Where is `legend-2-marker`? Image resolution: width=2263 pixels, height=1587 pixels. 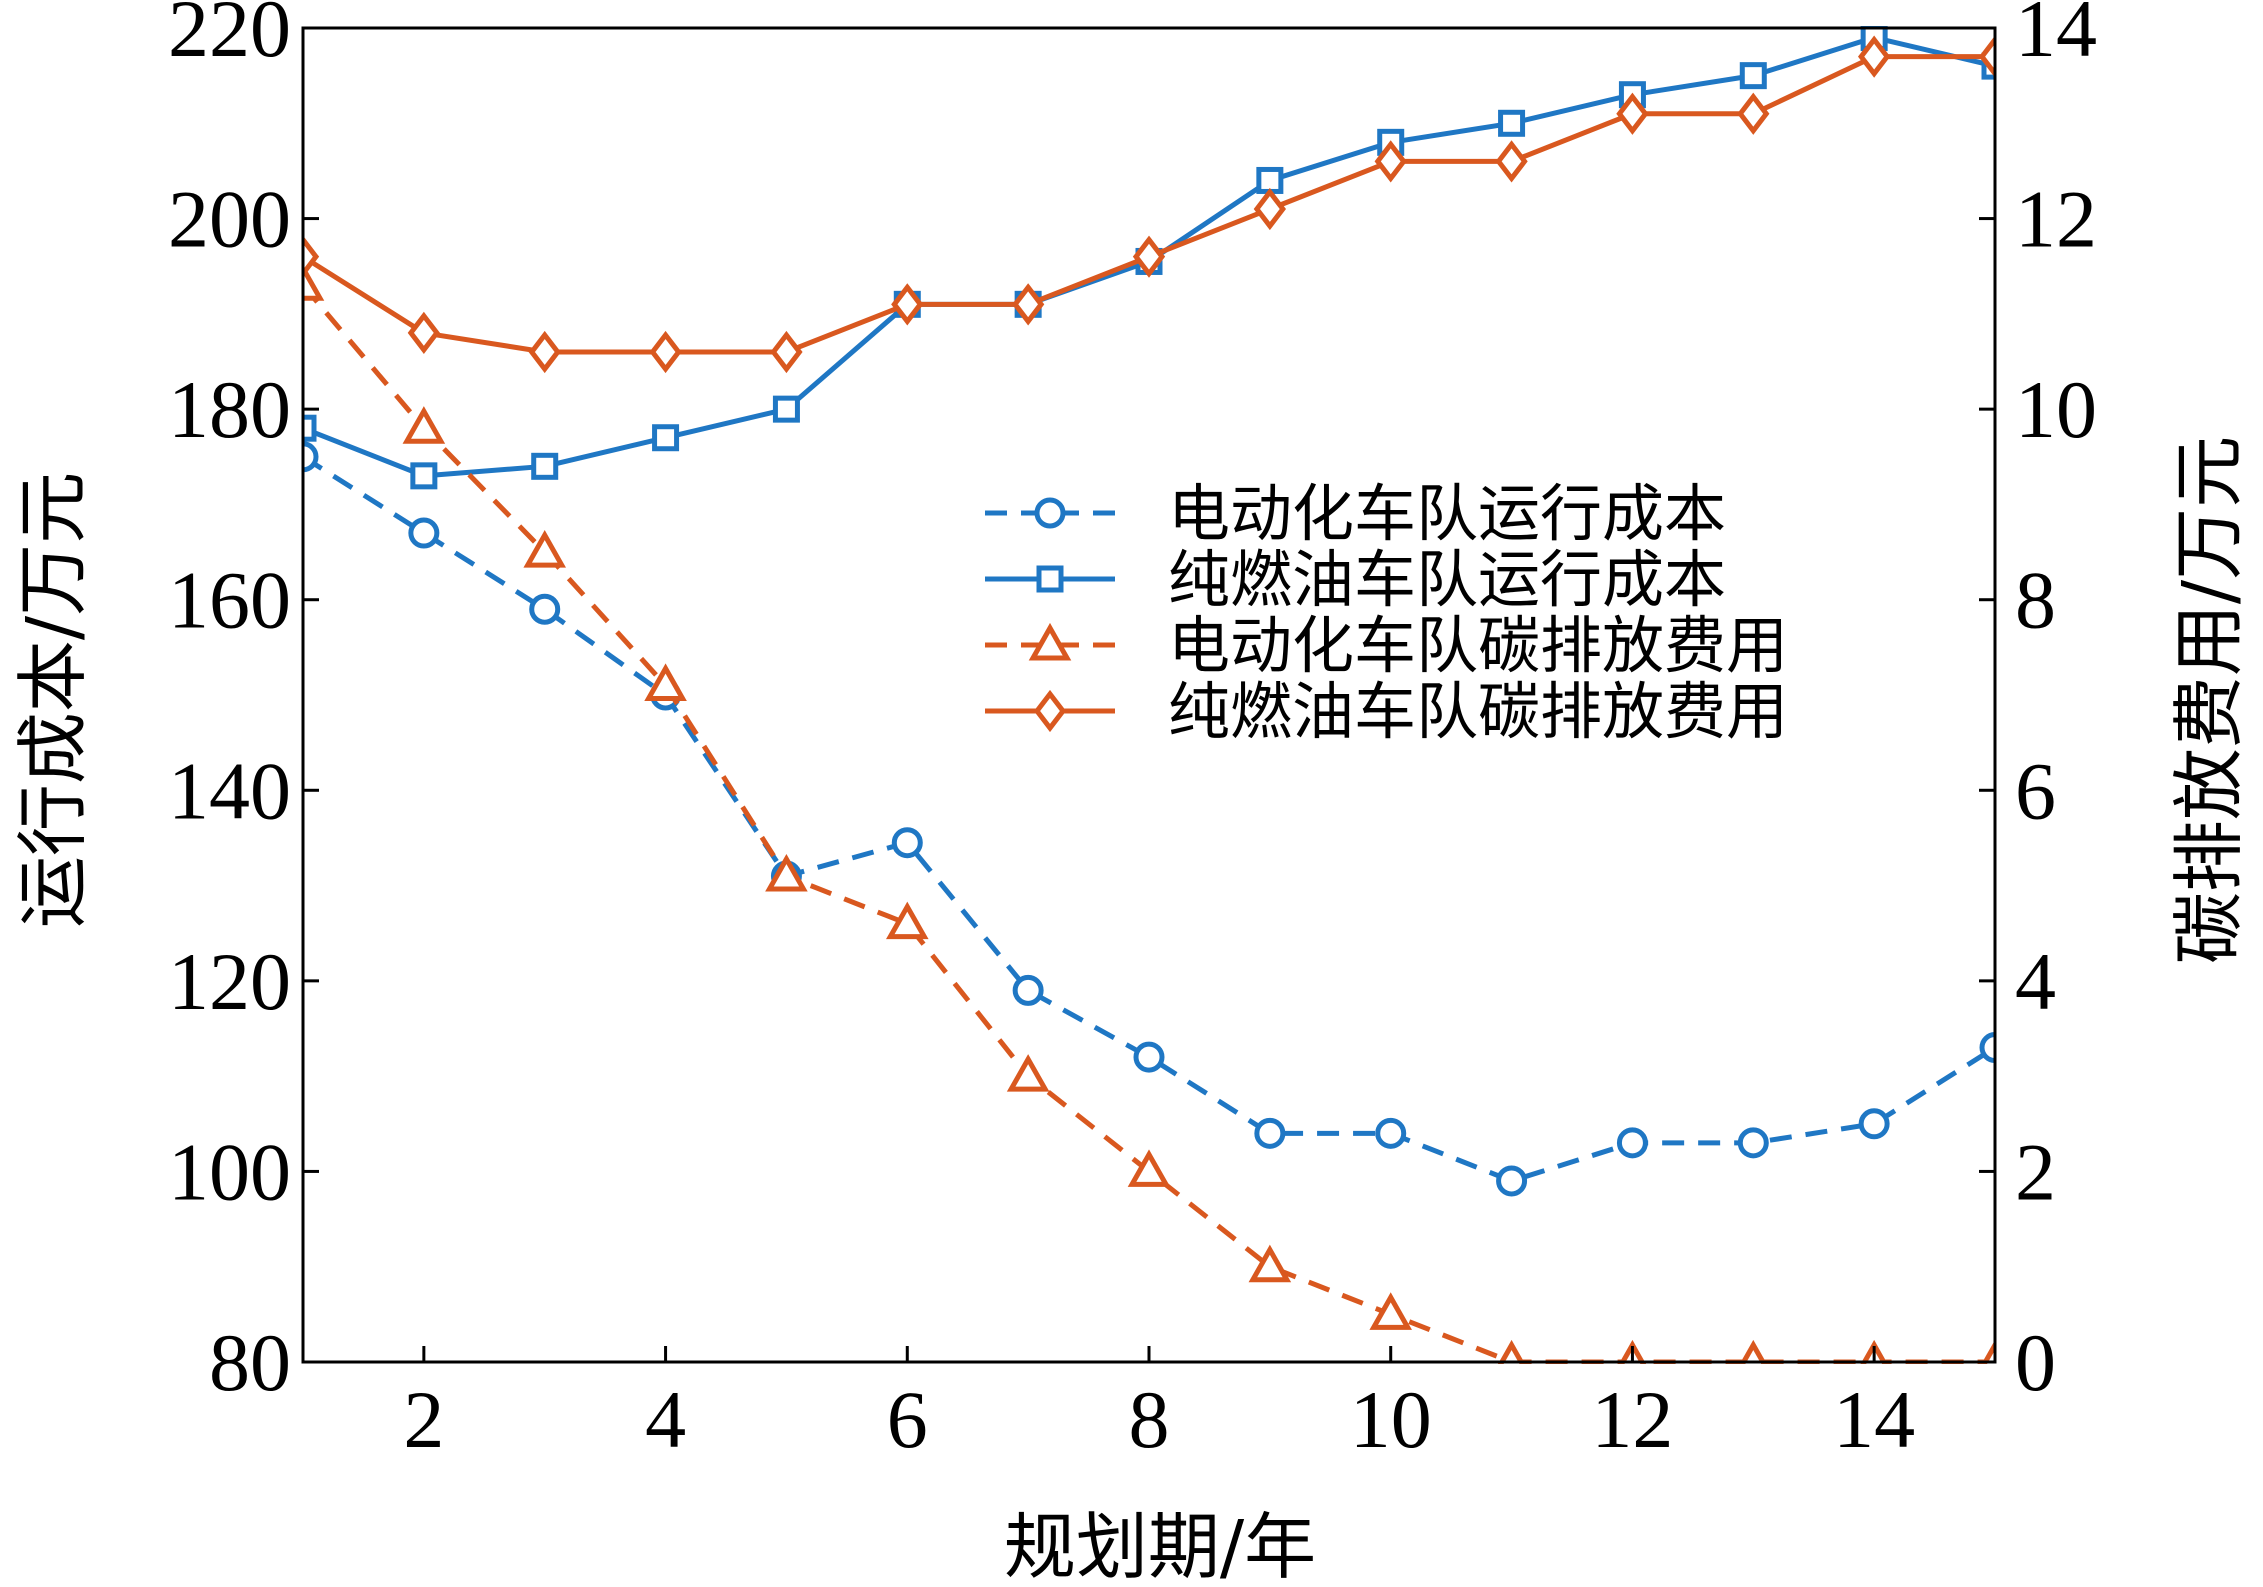
legend-2-marker is located at coordinates (1050, 579).